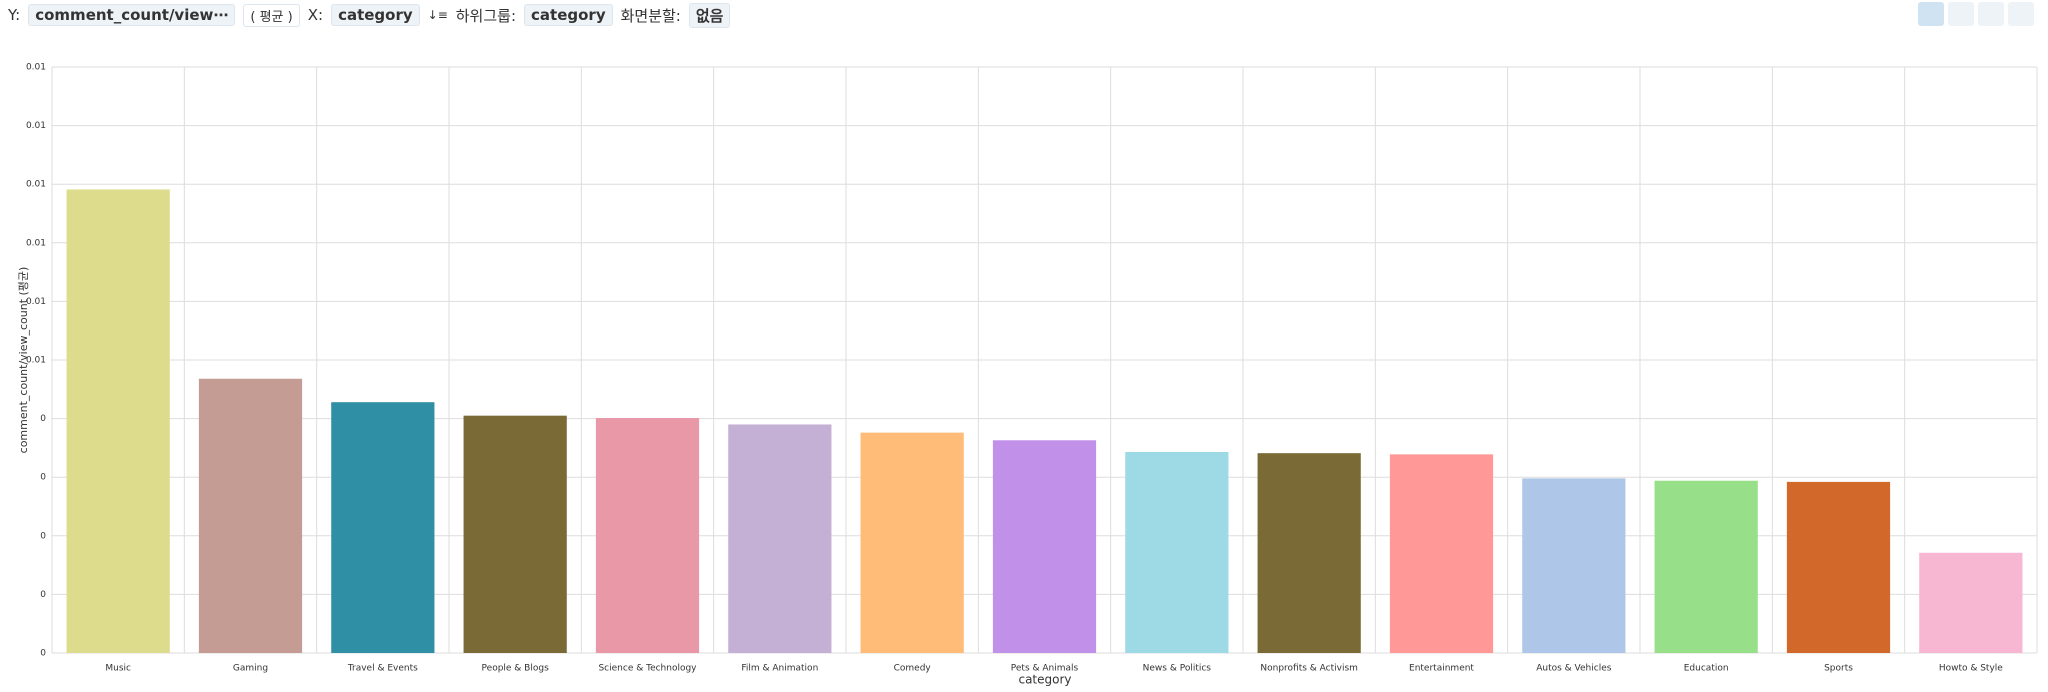  I want to click on x-tick-label: Howto & Style, so click(1971, 669).